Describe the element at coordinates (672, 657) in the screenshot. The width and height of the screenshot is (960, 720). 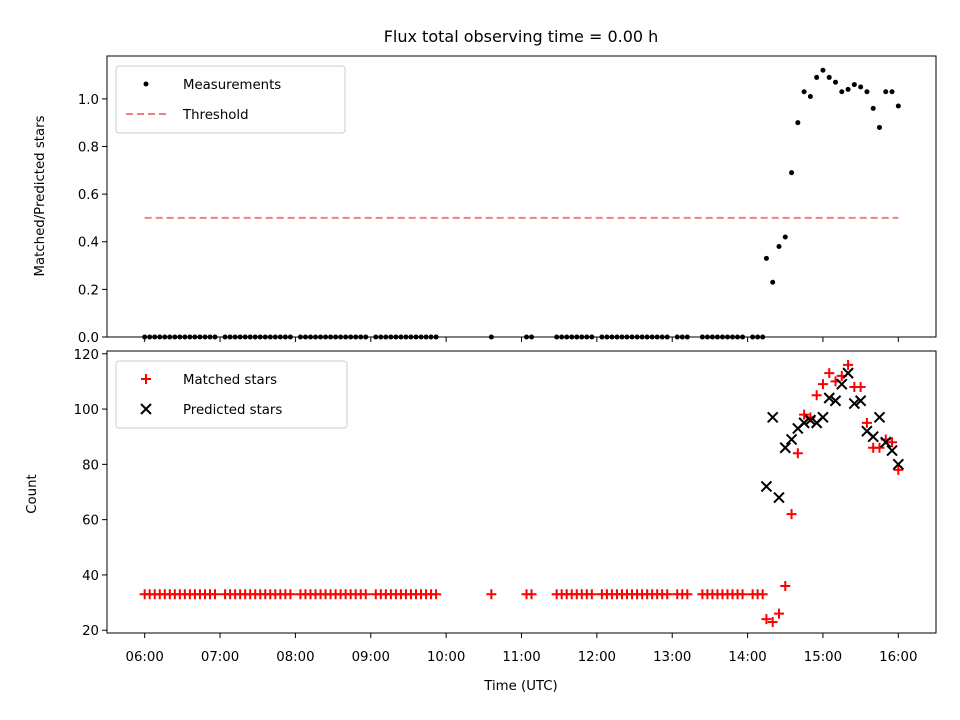
I see `x-tick-label: 13:00` at that location.